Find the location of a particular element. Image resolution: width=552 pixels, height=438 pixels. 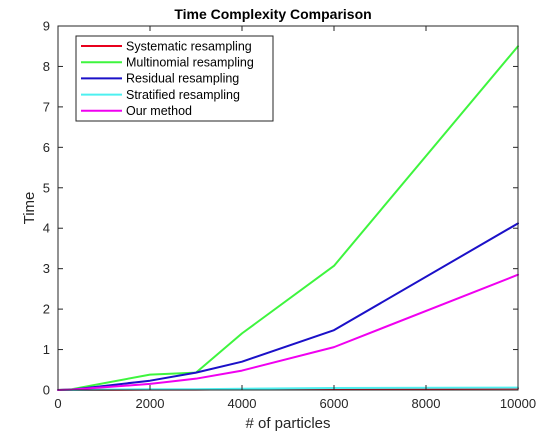

y-tick-label: 6 is located at coordinates (46, 147).